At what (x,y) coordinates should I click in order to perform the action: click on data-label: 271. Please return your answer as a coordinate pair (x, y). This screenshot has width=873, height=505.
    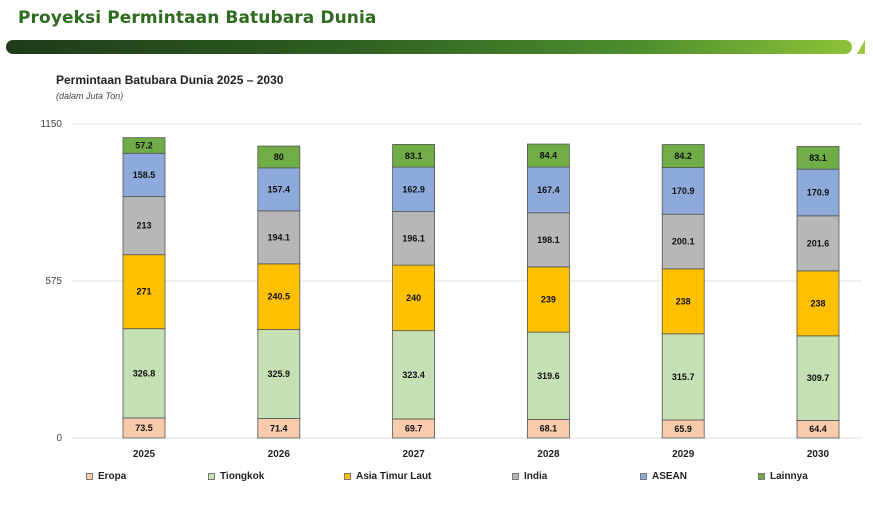
    Looking at the image, I should click on (143, 292).